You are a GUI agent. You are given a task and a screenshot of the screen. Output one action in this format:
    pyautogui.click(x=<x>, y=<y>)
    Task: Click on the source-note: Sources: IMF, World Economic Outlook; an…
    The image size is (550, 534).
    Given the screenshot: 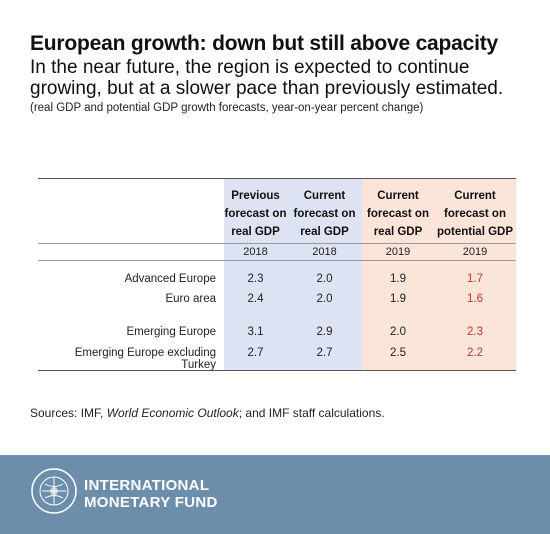 What is the action you would take?
    pyautogui.click(x=207, y=413)
    